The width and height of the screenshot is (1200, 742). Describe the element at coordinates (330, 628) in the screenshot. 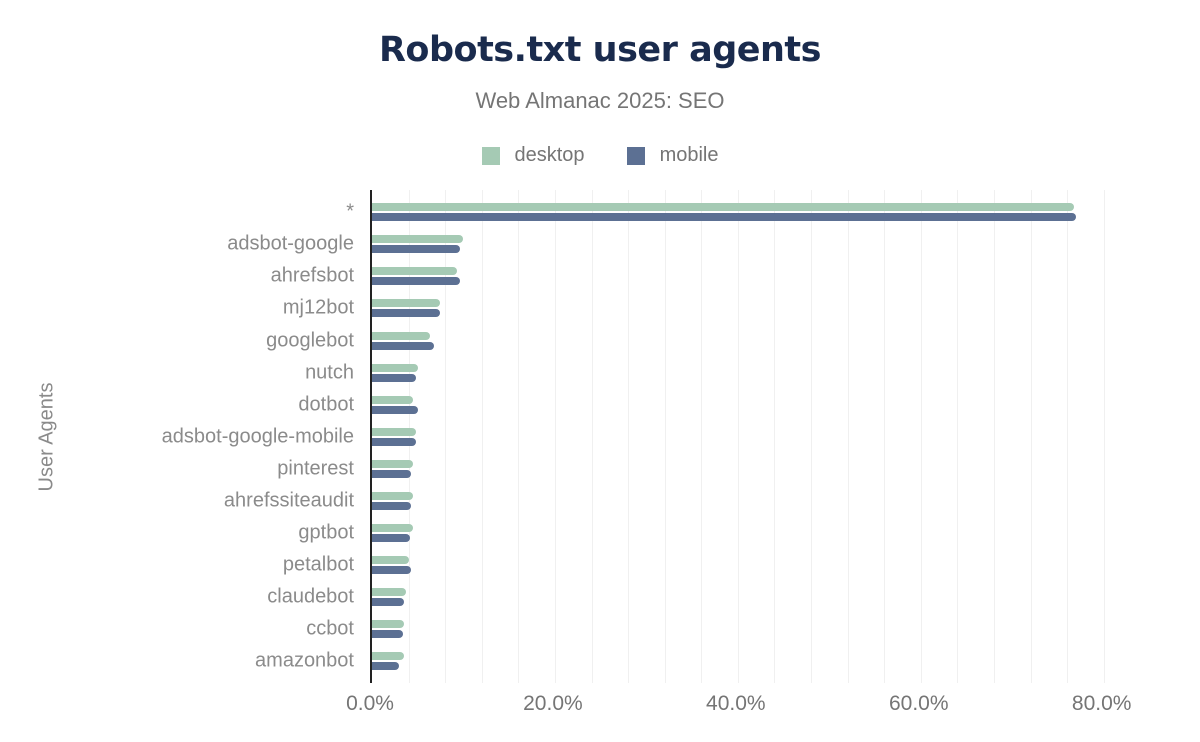

I see `category-label: ccbot` at that location.